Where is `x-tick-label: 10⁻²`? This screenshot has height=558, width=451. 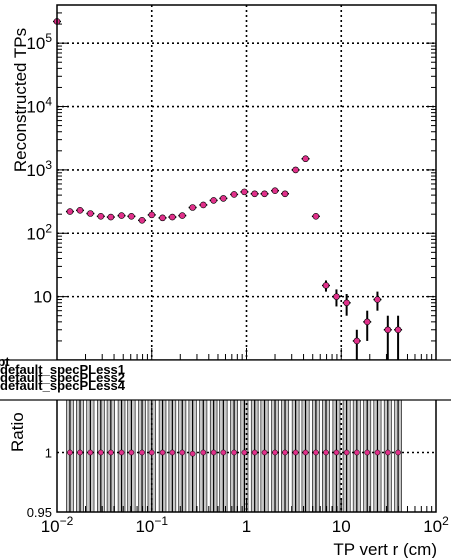 x-tick-label: 10⁻² is located at coordinates (57, 525).